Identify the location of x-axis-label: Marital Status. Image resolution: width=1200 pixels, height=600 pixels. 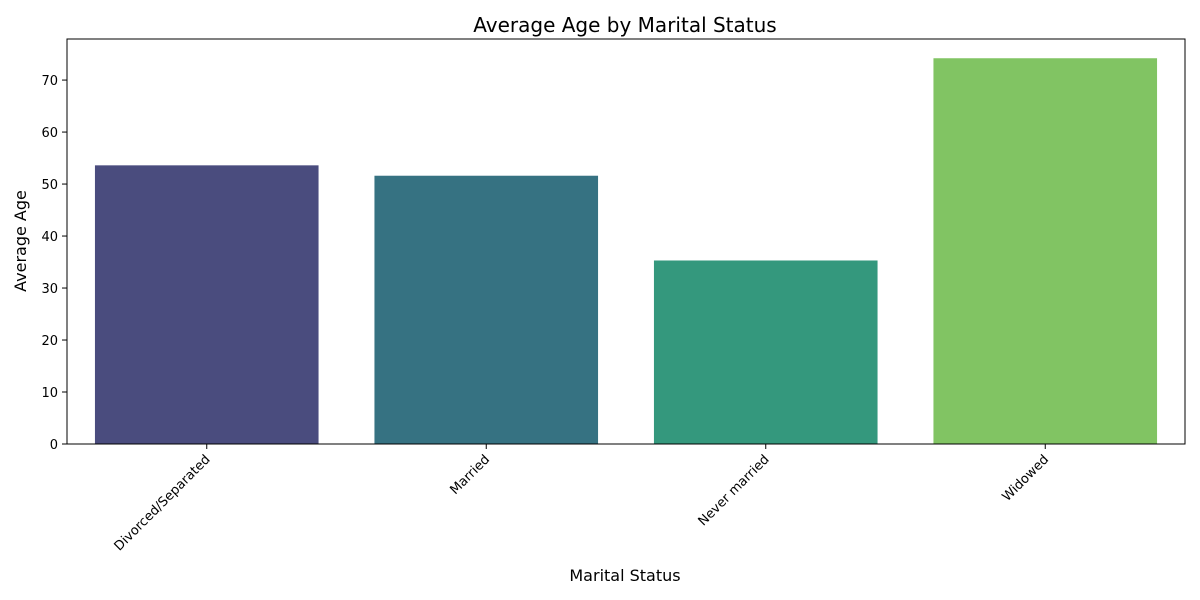
(624, 575).